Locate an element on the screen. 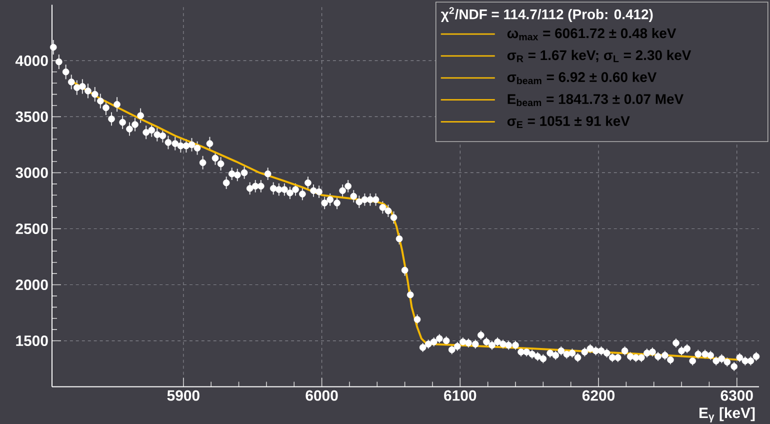 This screenshot has height=424, width=770. y-tick-label: 3500 is located at coordinates (32, 116).